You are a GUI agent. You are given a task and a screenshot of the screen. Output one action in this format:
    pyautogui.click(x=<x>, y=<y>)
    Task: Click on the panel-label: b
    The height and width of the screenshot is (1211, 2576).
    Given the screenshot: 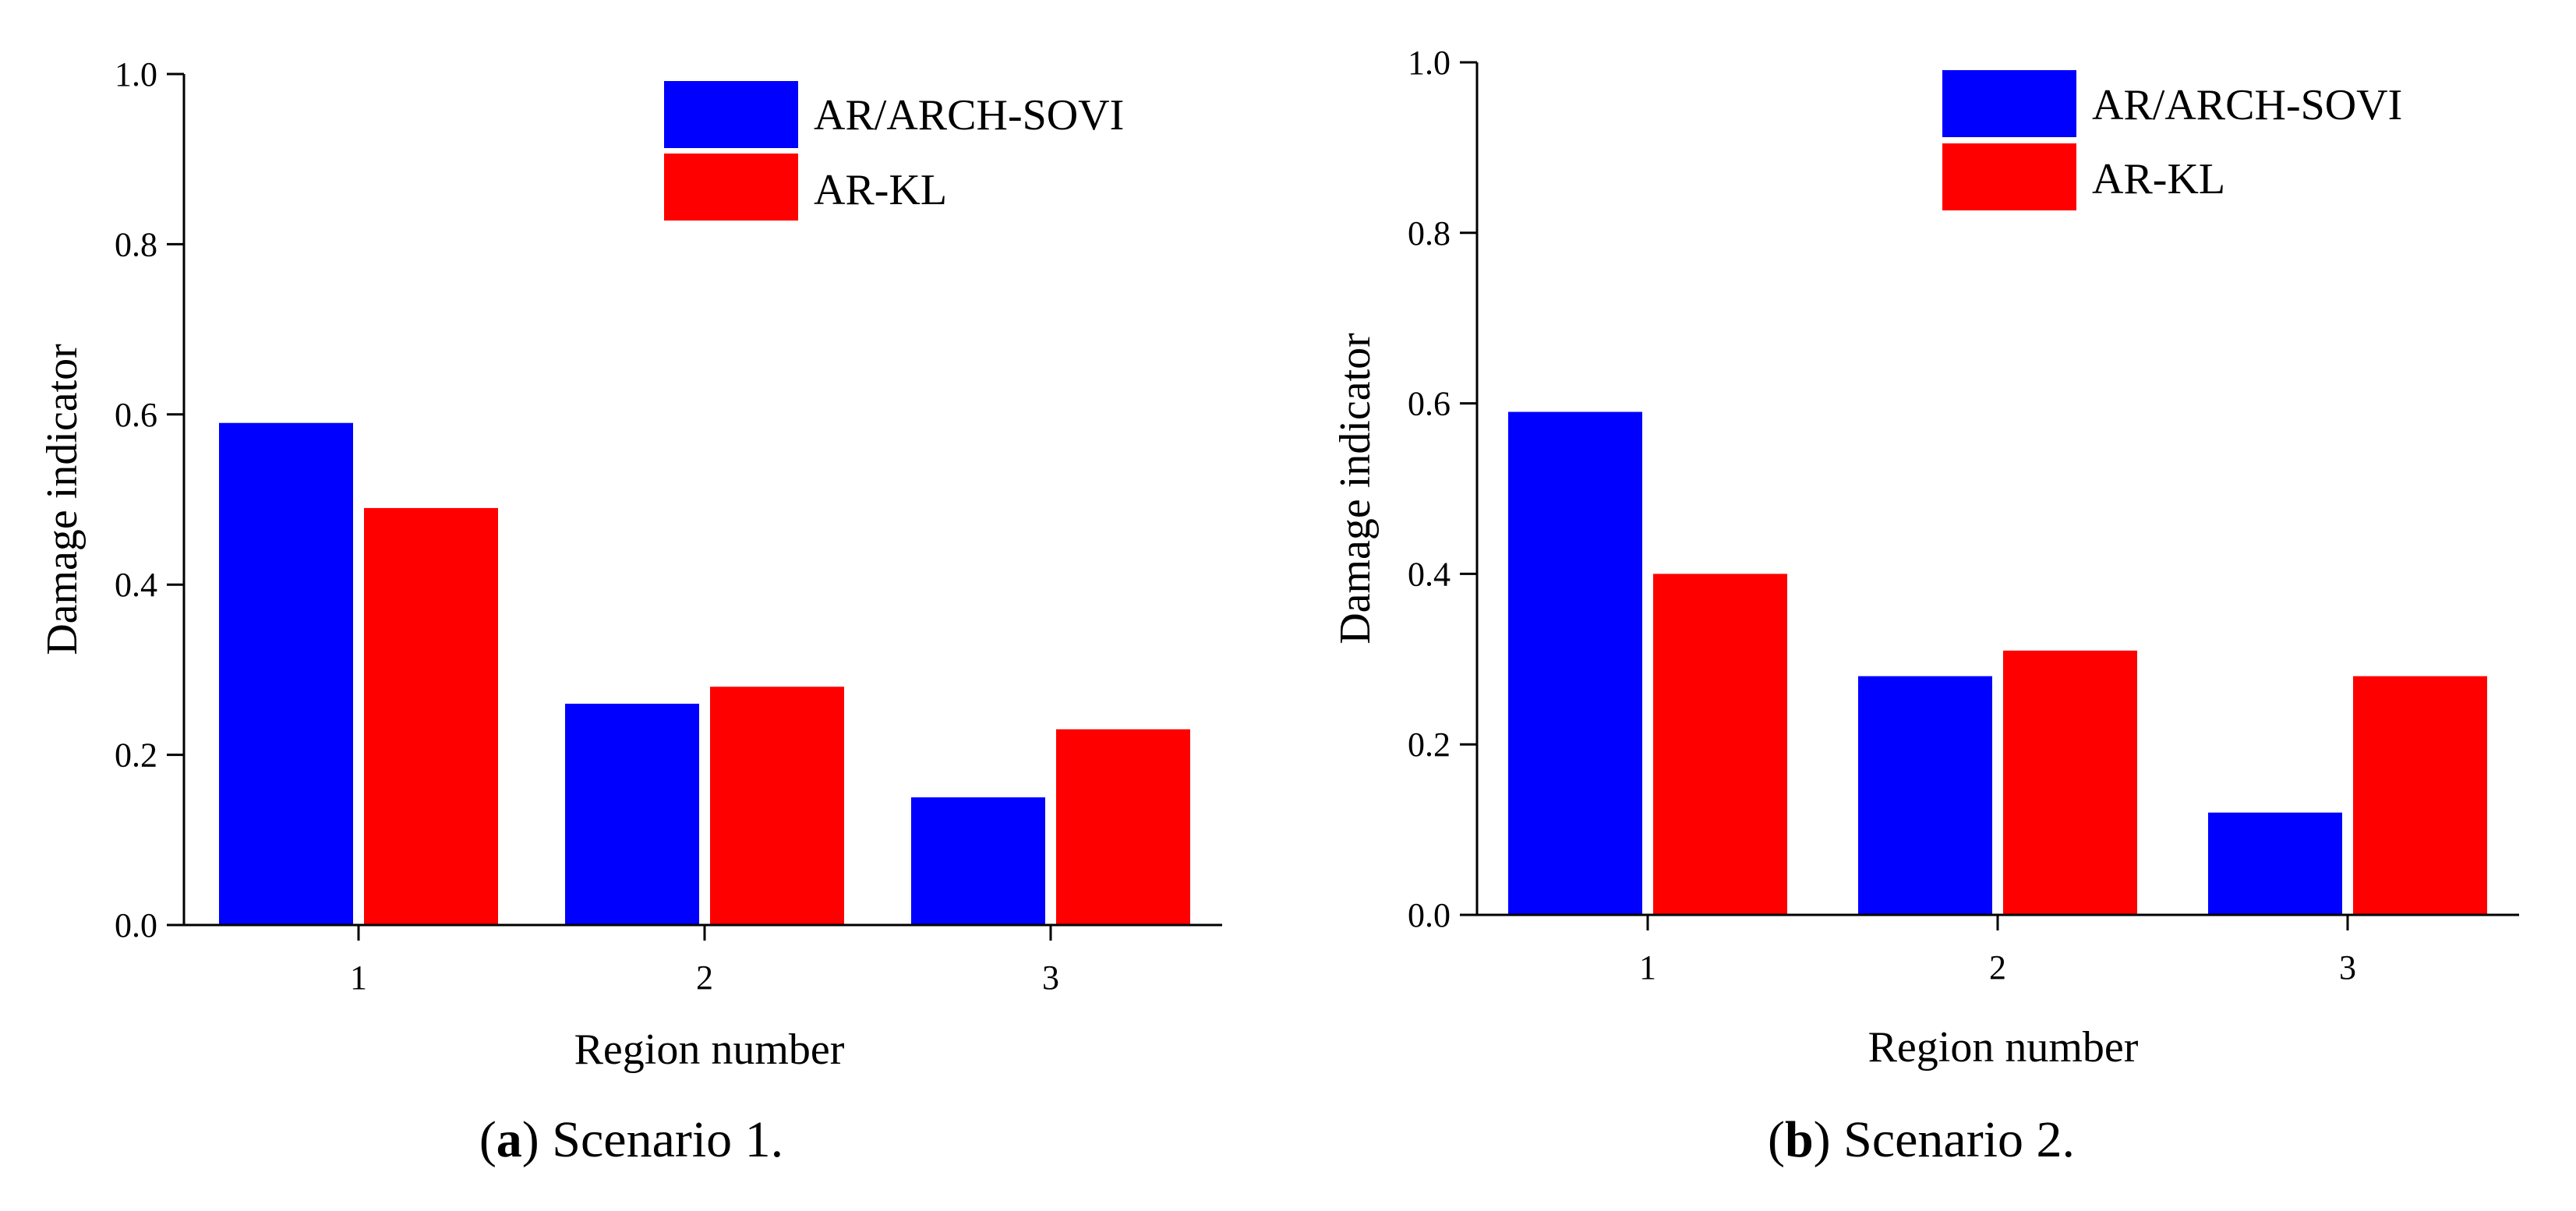 What is the action you would take?
    pyautogui.click(x=1799, y=1139)
    